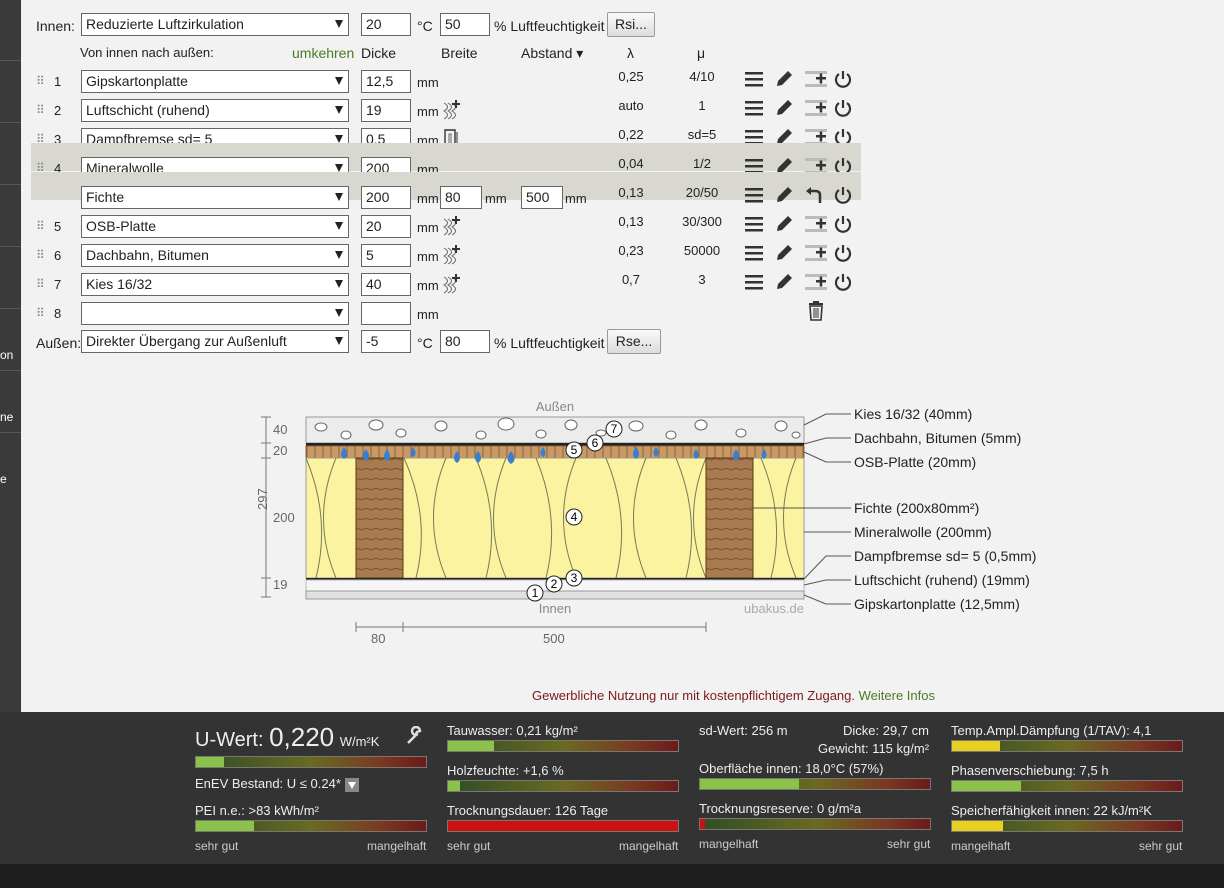  Describe the element at coordinates (815, 784) in the screenshot. I see `oberflaeche-bar` at that location.